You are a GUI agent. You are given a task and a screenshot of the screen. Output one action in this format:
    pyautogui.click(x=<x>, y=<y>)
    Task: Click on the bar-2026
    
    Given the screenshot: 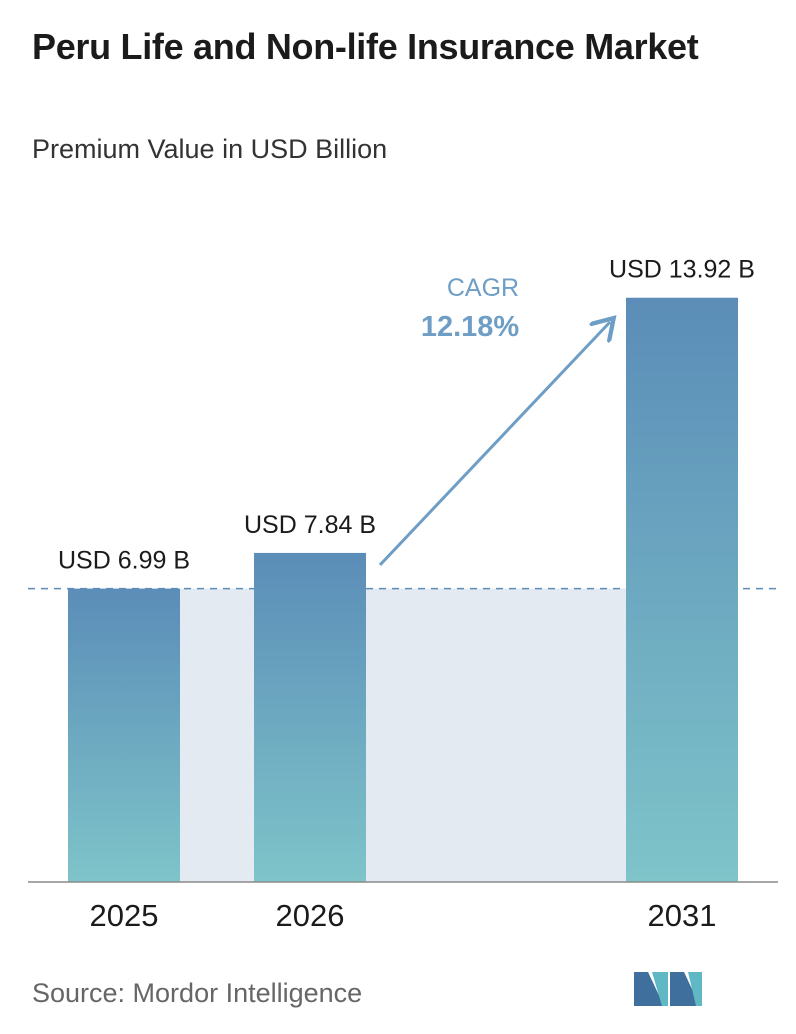 What is the action you would take?
    pyautogui.click(x=310, y=717)
    